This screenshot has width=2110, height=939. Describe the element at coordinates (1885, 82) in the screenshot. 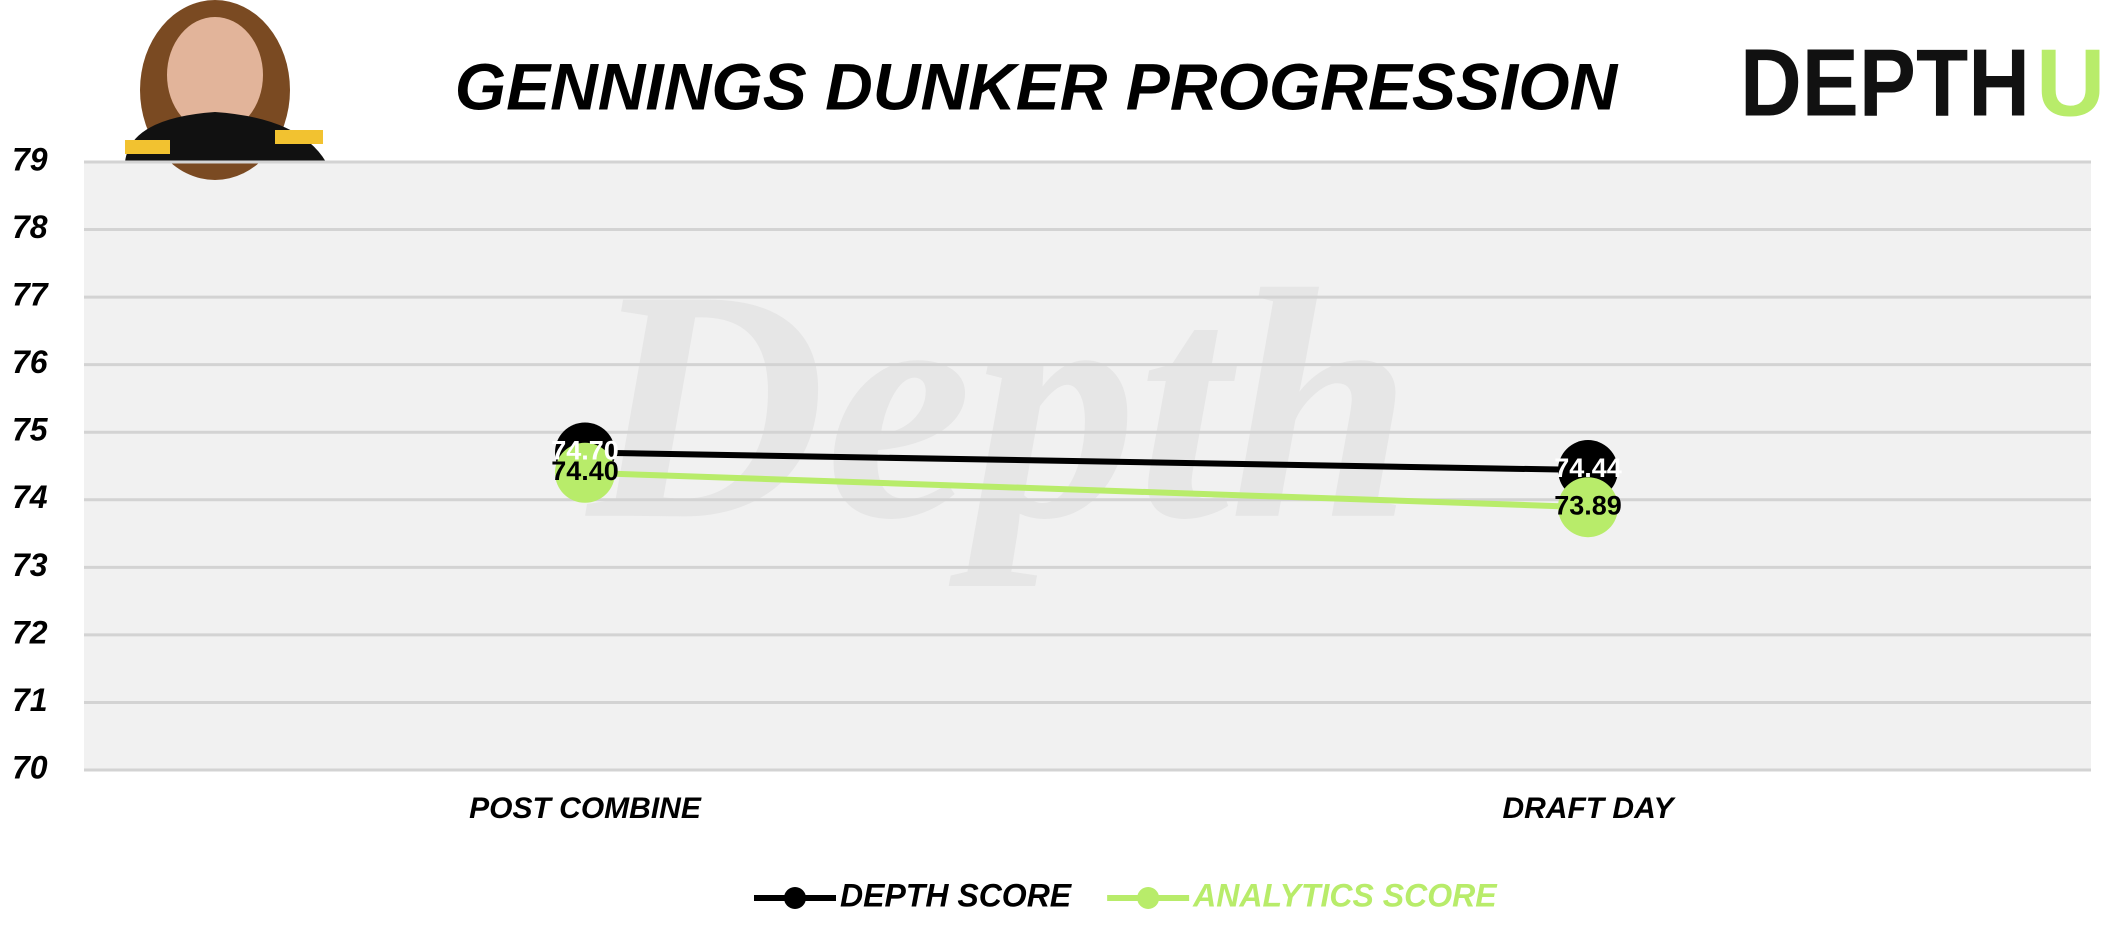

I see `logo-text: DEPTH` at that location.